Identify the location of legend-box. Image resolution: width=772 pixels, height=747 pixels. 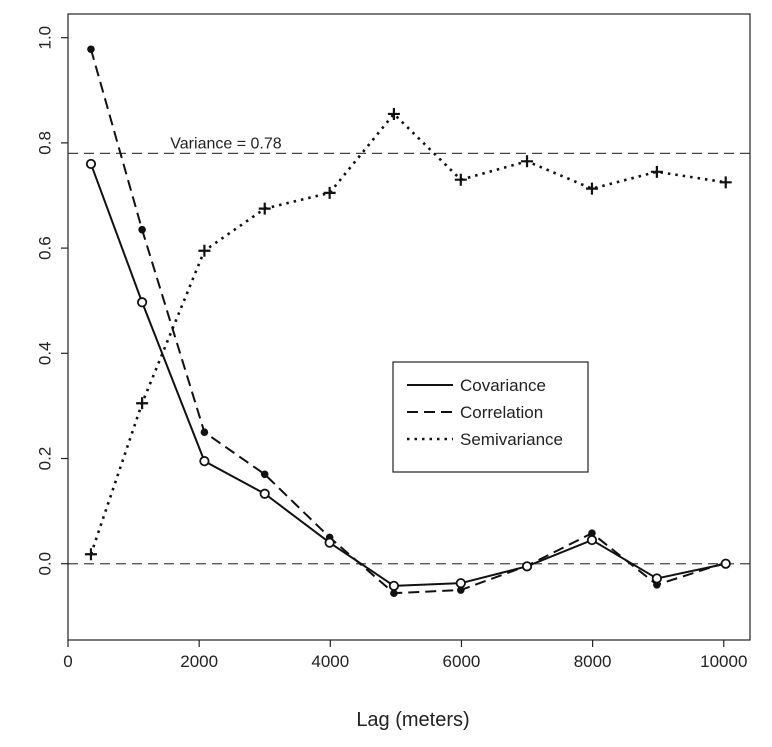
(490, 417).